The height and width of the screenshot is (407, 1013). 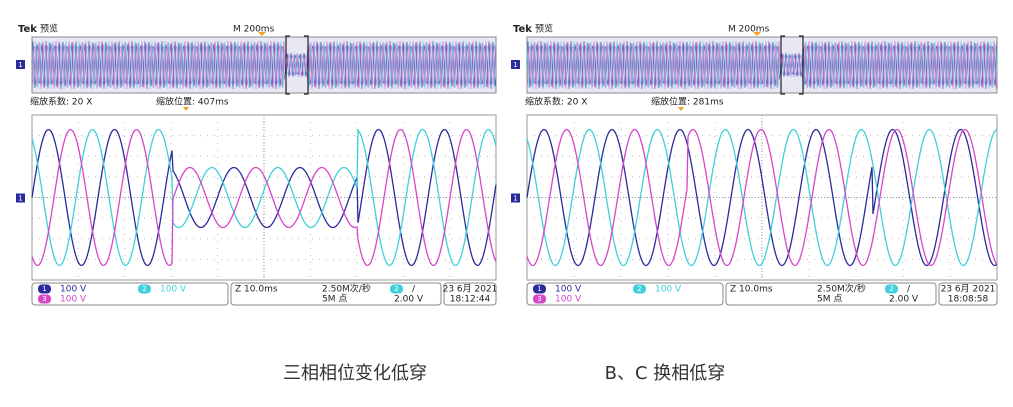 What do you see at coordinates (665, 373) in the screenshot?
I see `caption: B、C 换相低穿` at bounding box center [665, 373].